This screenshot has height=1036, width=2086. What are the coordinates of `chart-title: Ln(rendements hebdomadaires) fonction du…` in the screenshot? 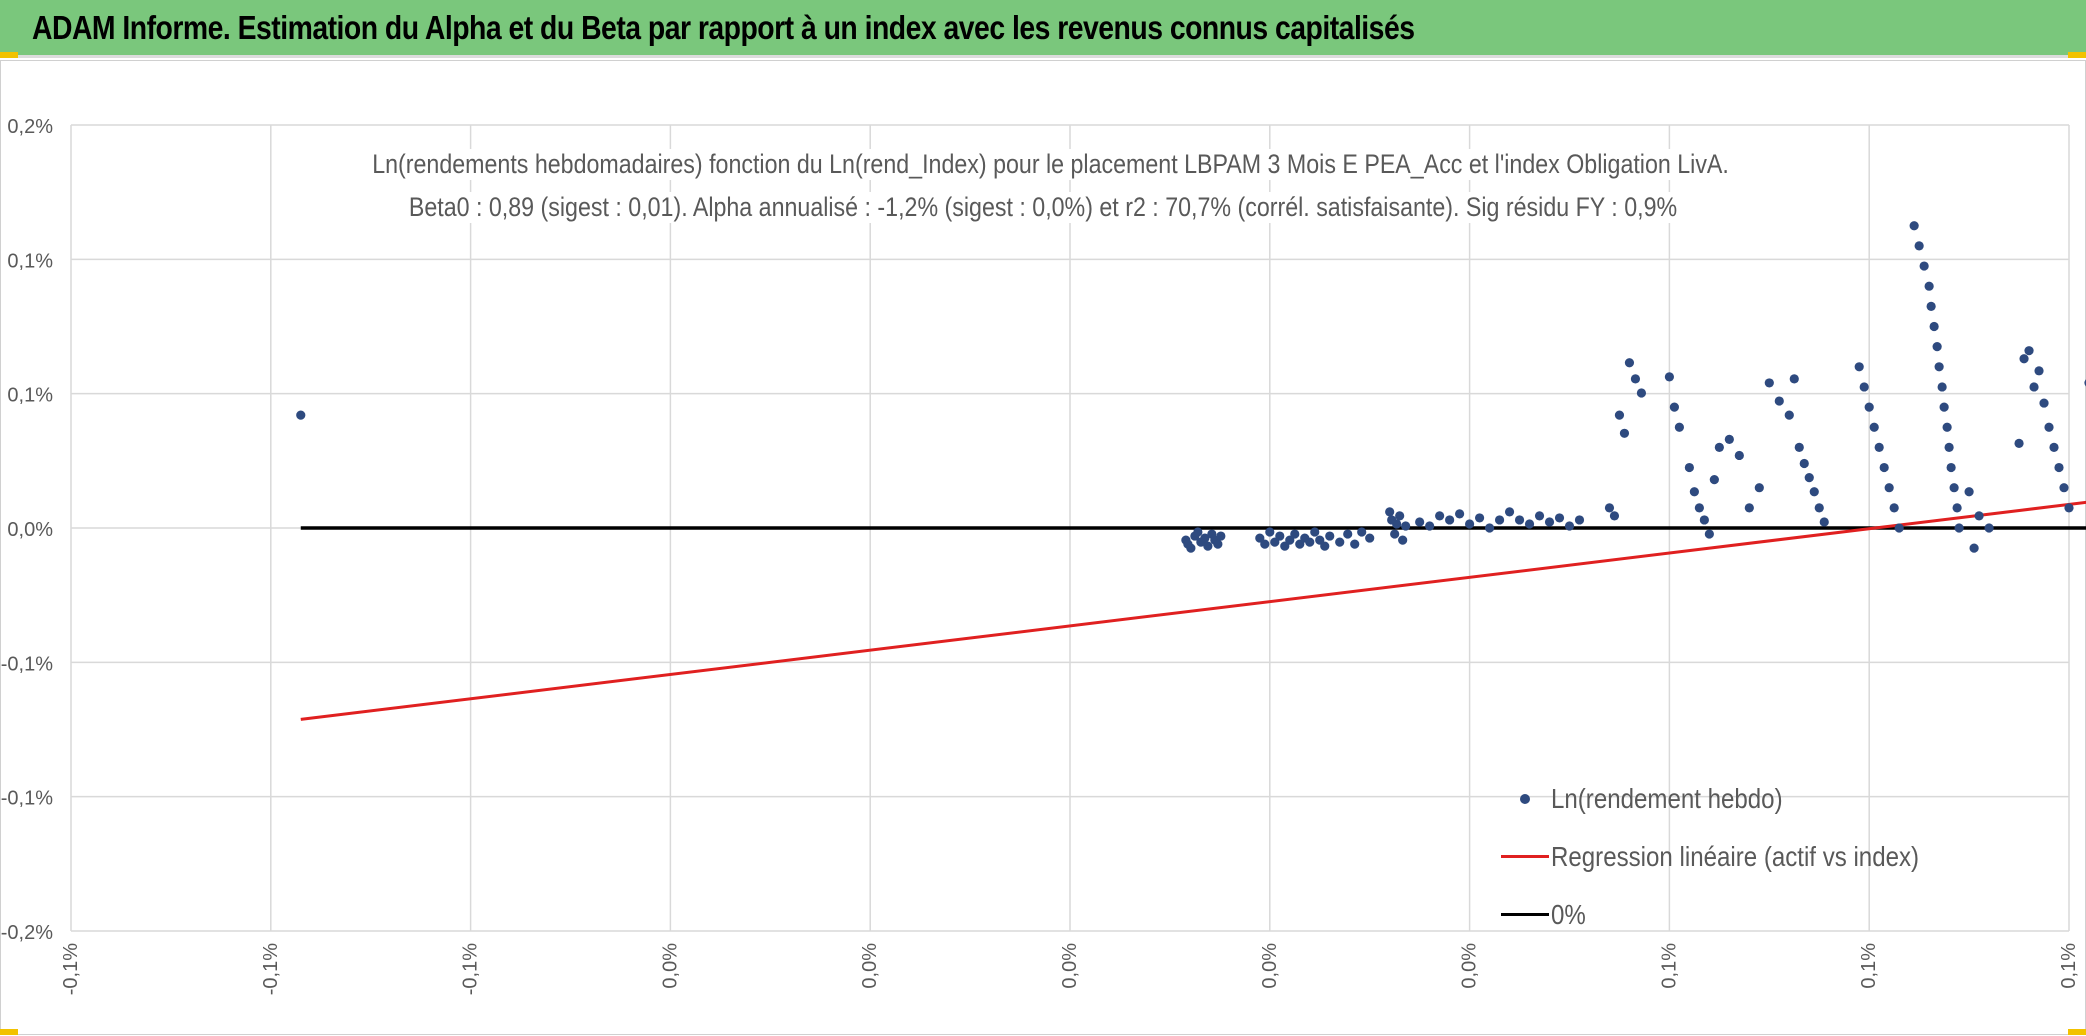 It's located at (1050, 164).